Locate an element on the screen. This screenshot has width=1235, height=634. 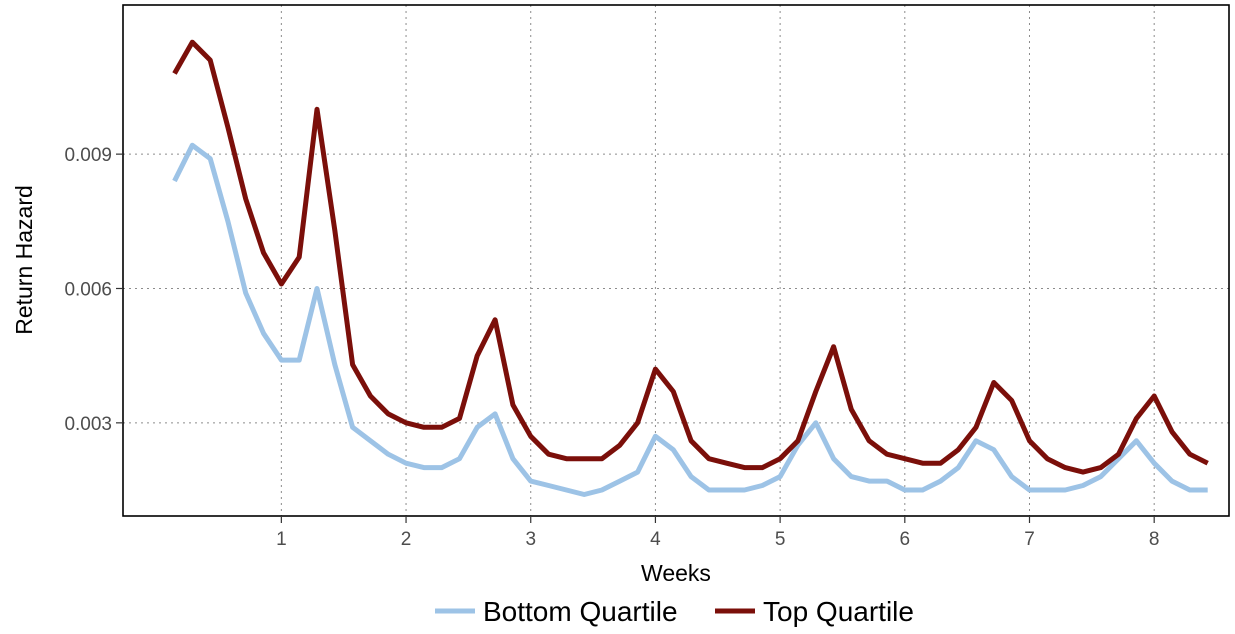
legend: Bottom Quartile Top Quartile is located at coordinates (674, 611).